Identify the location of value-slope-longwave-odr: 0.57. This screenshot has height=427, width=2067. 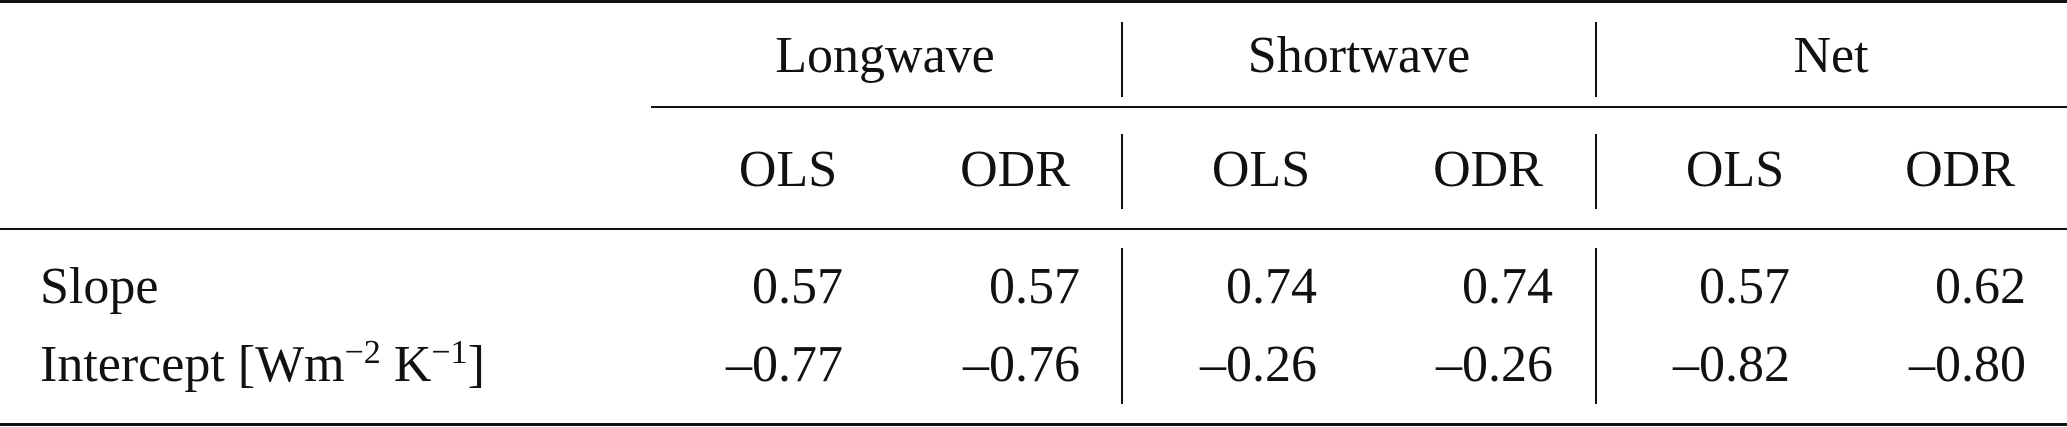
(1034, 286).